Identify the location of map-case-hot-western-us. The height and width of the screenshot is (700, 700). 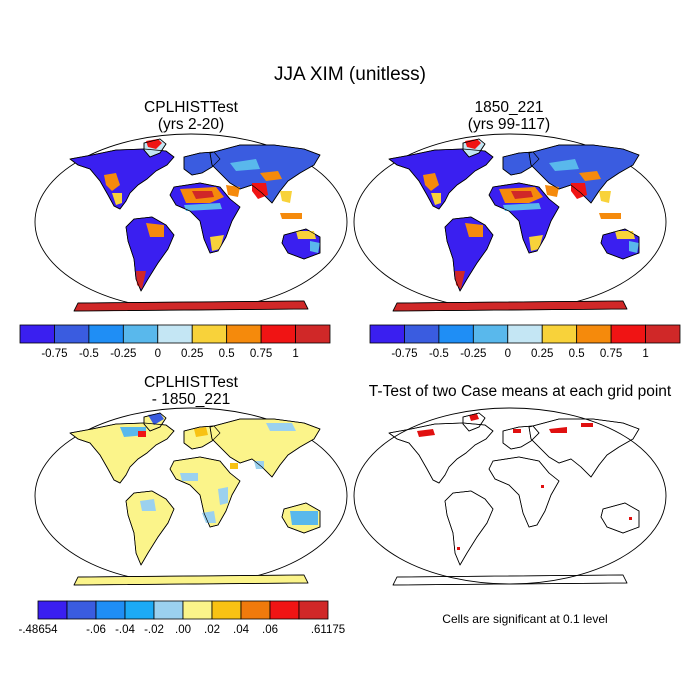
(112, 182).